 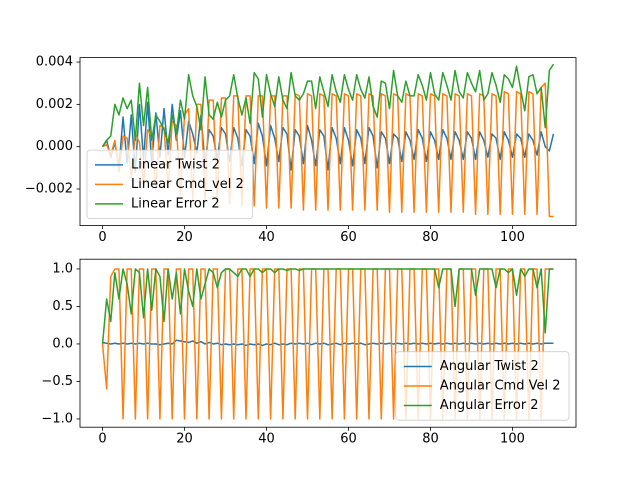 I want to click on y-tick-label: −0.5, so click(x=57, y=381).